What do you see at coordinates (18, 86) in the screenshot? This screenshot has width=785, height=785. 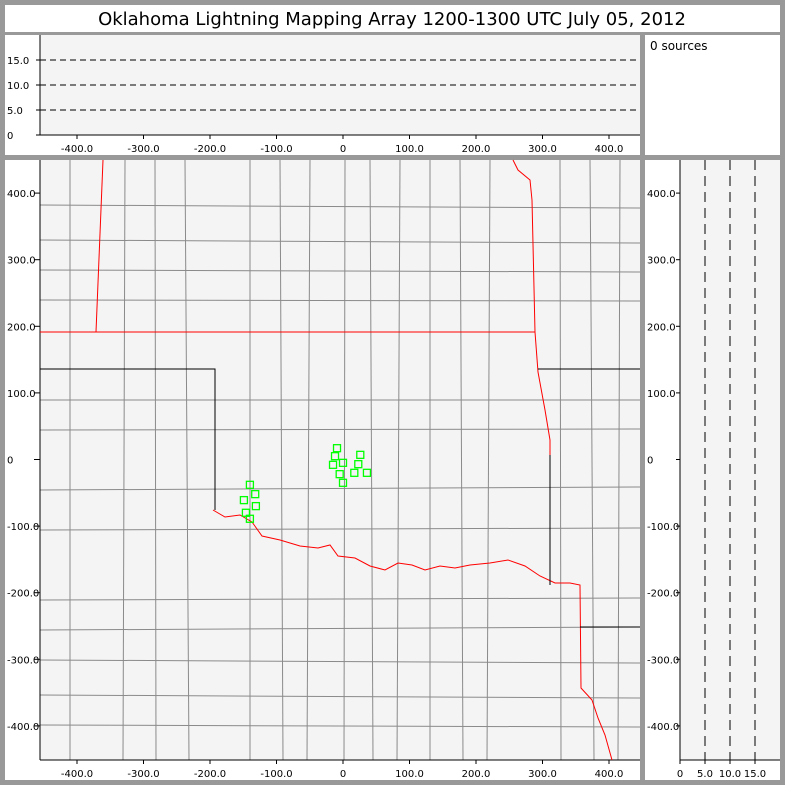 I see `y-tick-label: 10.0` at bounding box center [18, 86].